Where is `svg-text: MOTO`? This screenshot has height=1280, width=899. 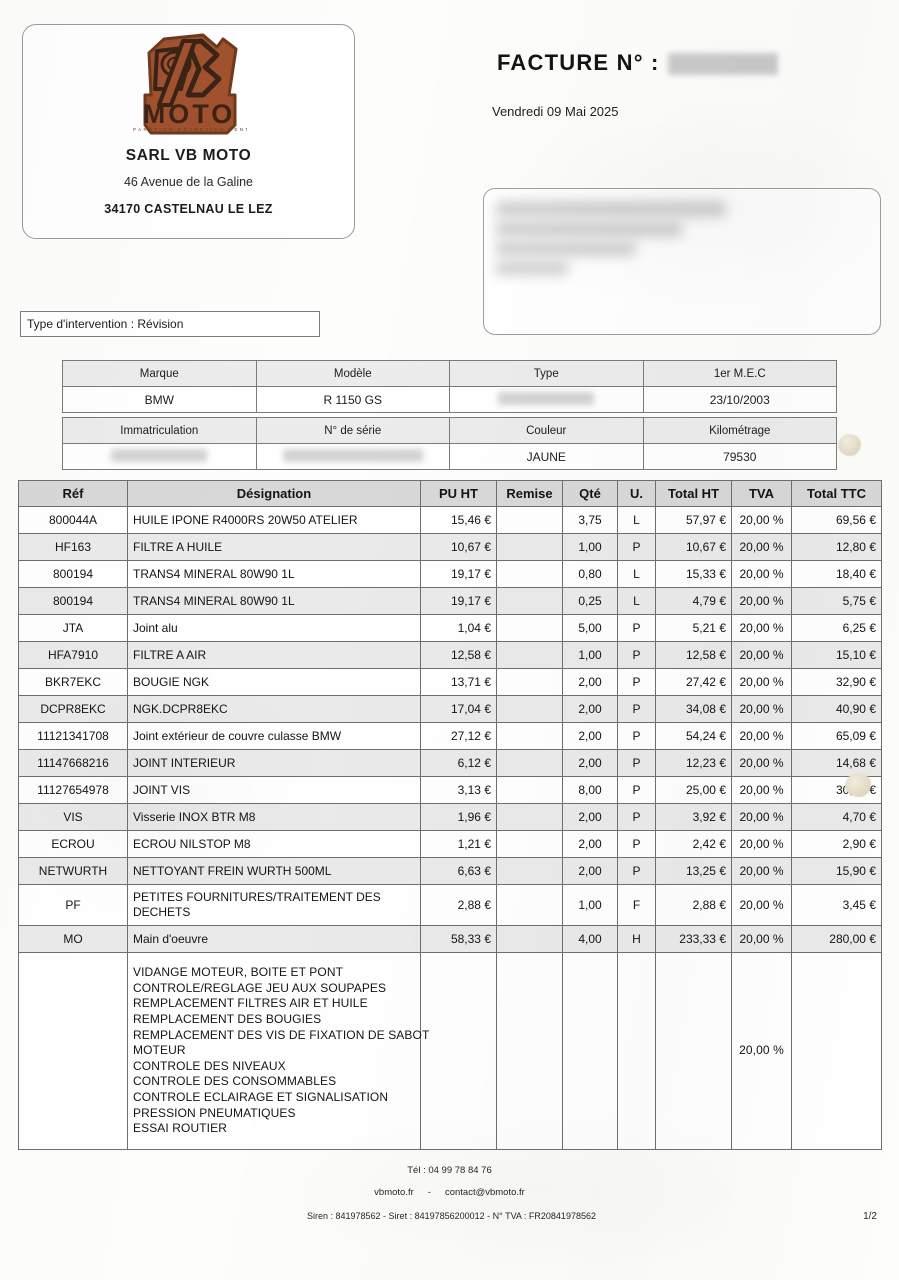
svg-text: MOTO is located at coordinates (188, 114).